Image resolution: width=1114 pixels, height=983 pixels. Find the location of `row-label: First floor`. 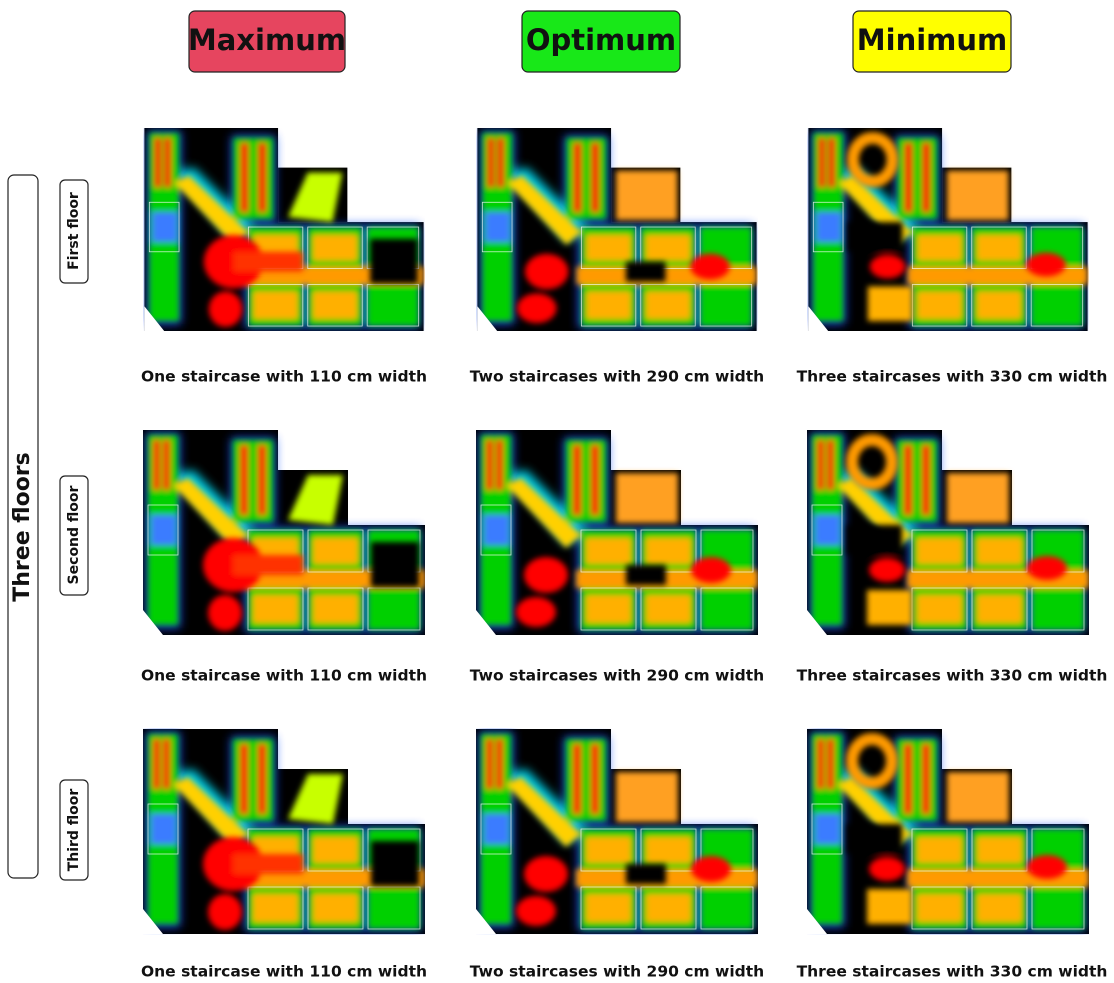

row-label: First floor is located at coordinates (74, 231).